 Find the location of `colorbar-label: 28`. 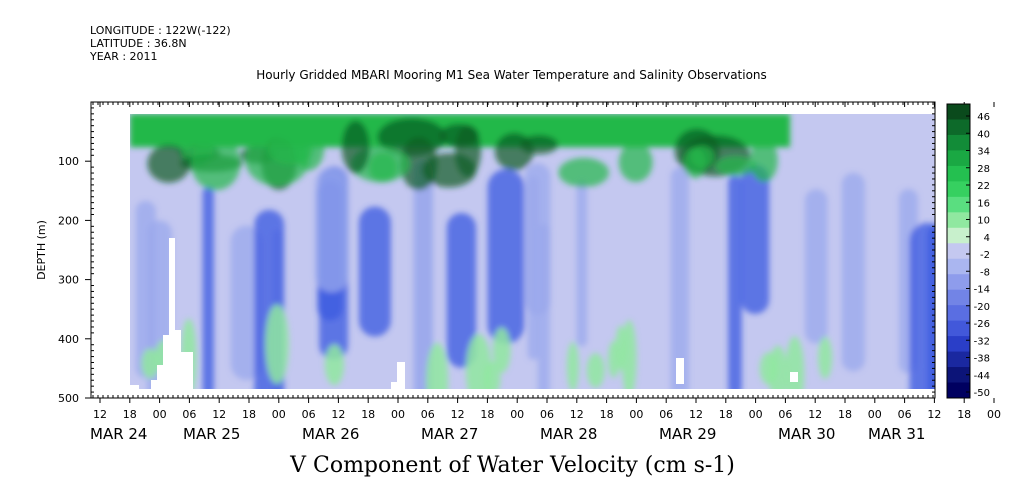

colorbar-label: 28 is located at coordinates (983, 169).